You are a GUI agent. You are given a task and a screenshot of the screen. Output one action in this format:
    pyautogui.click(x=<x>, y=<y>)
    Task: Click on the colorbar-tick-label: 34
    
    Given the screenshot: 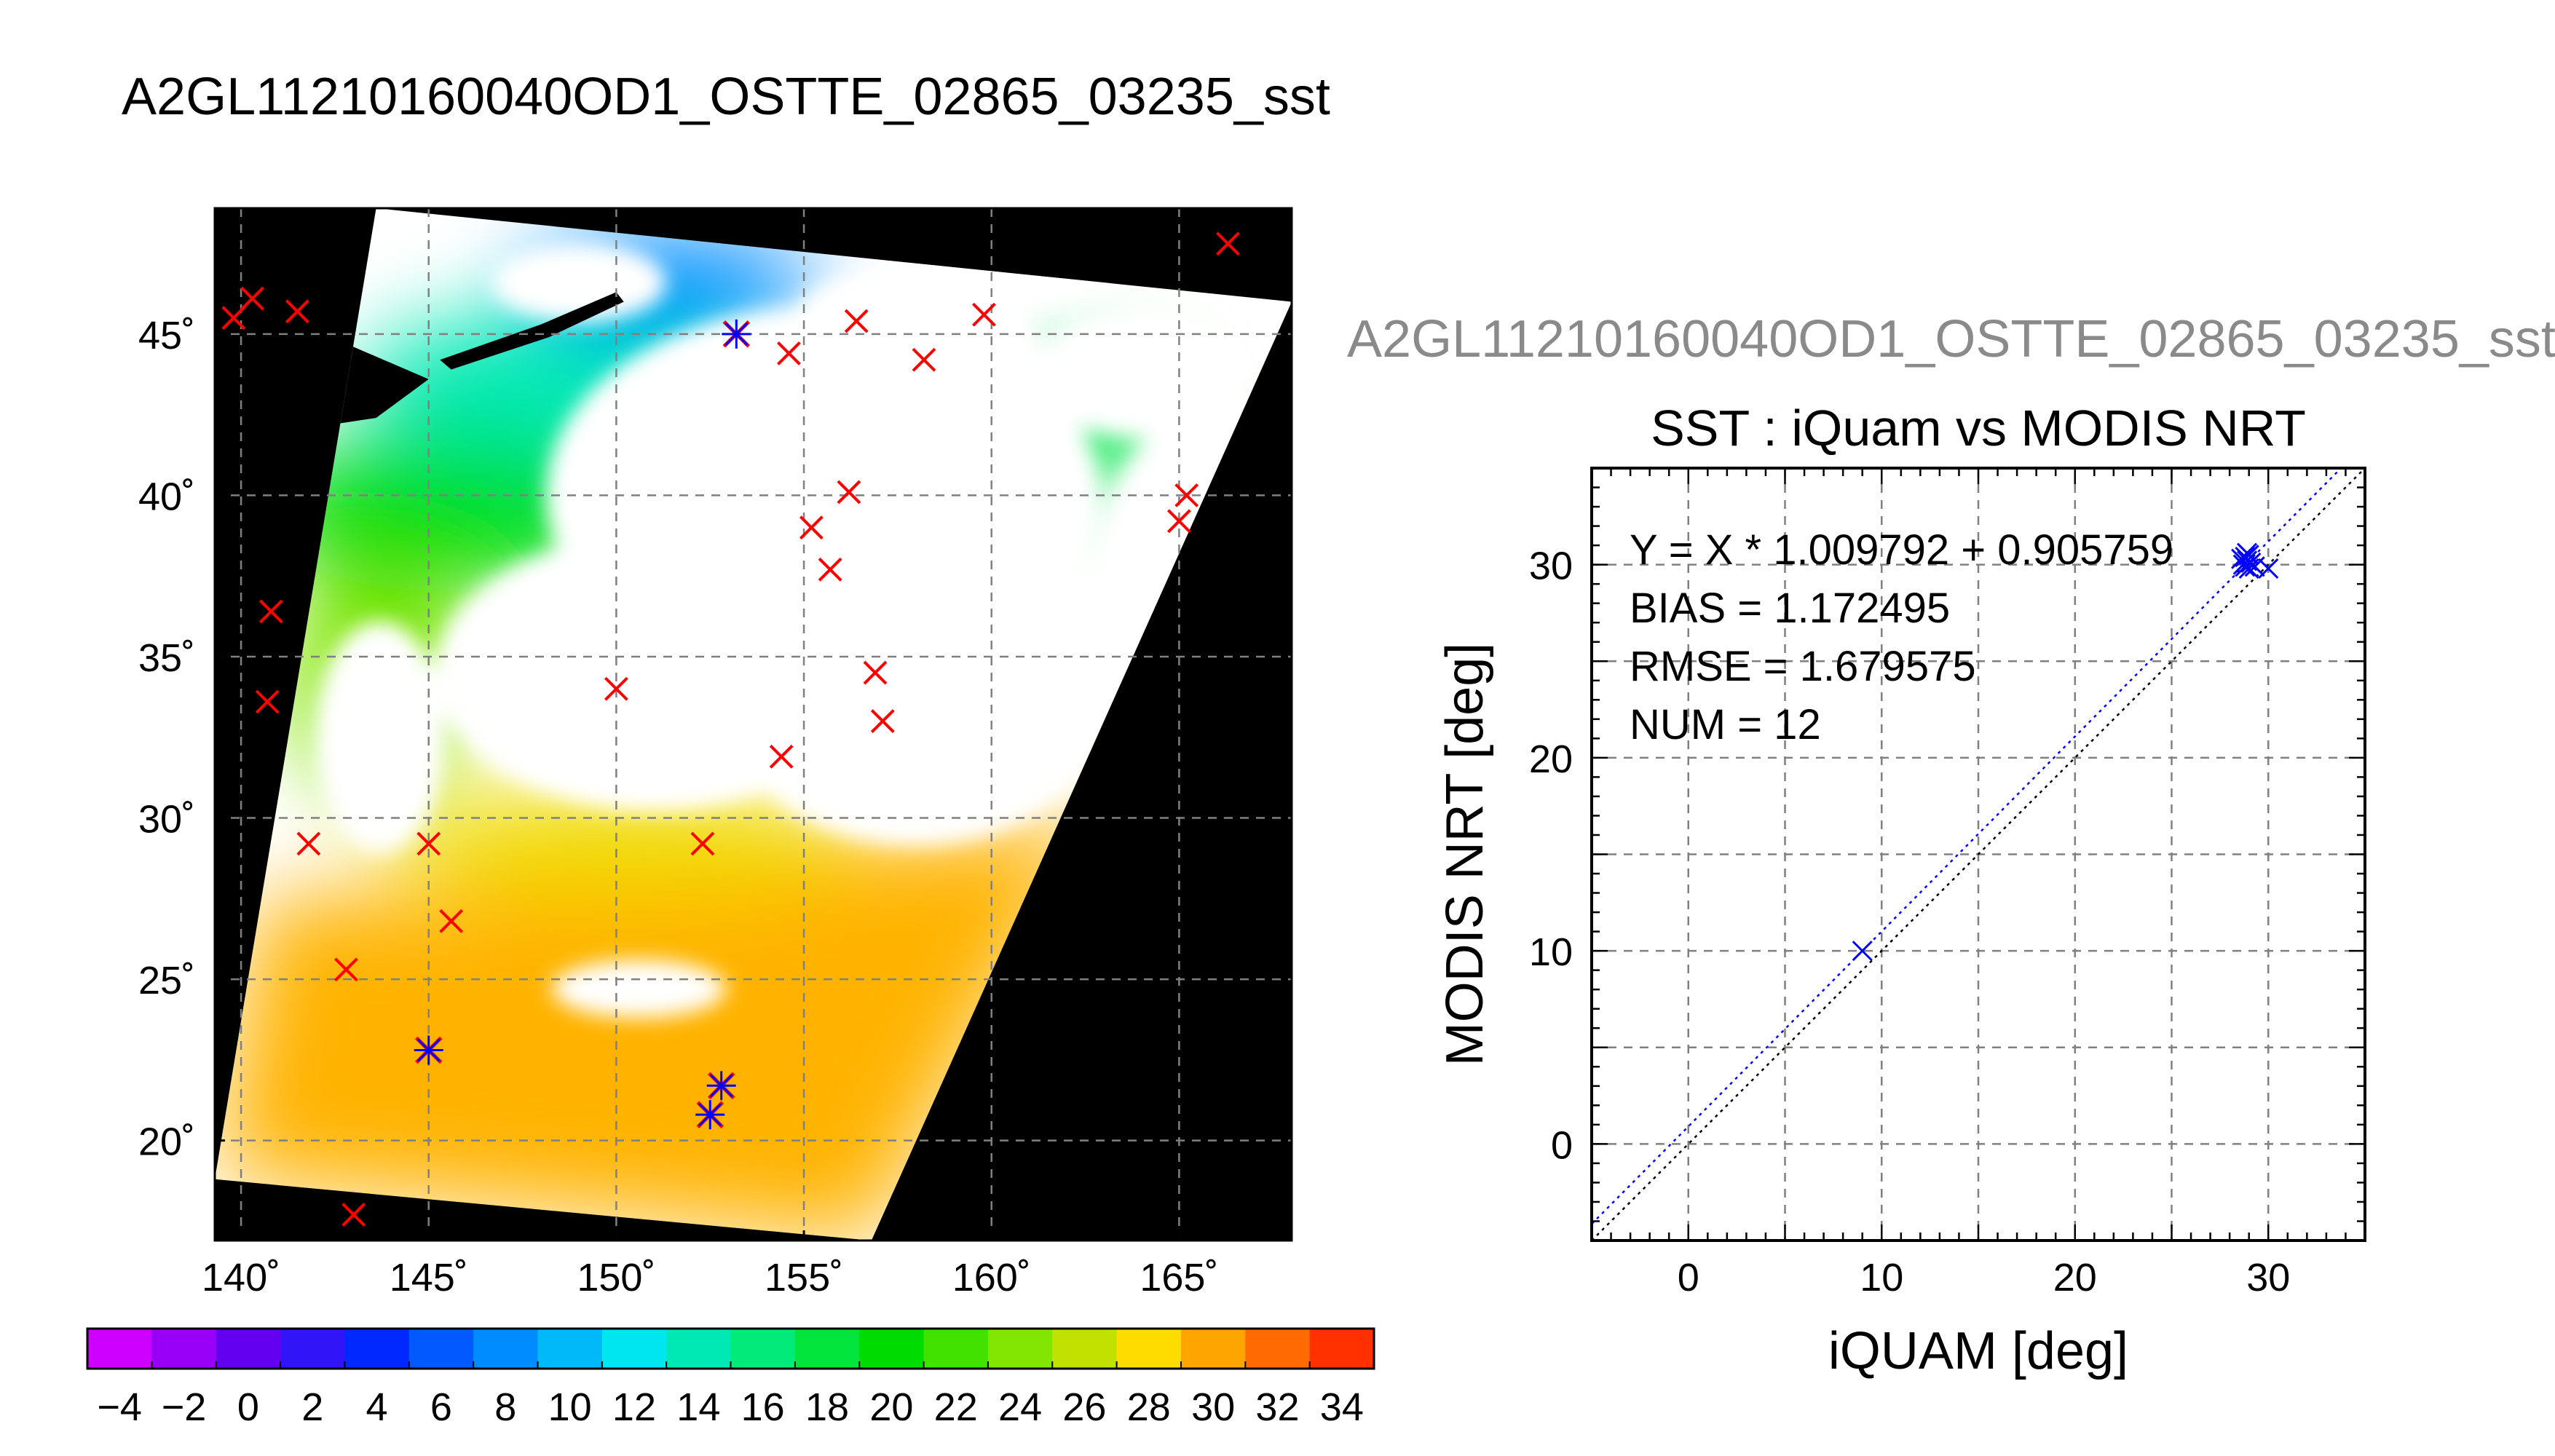 What is the action you would take?
    pyautogui.click(x=1342, y=1407)
    